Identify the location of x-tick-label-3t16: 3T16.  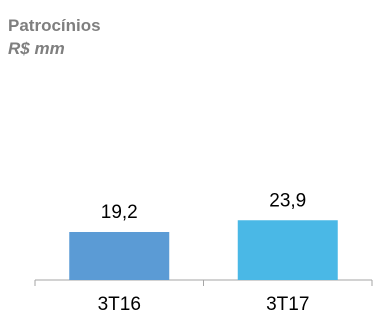
(119, 304).